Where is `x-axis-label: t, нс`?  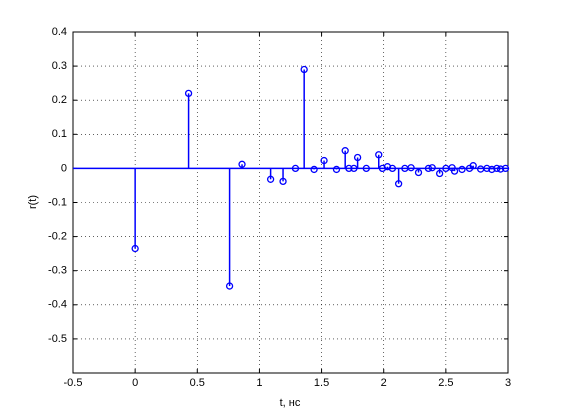
x-axis-label: t, нс is located at coordinates (290, 403).